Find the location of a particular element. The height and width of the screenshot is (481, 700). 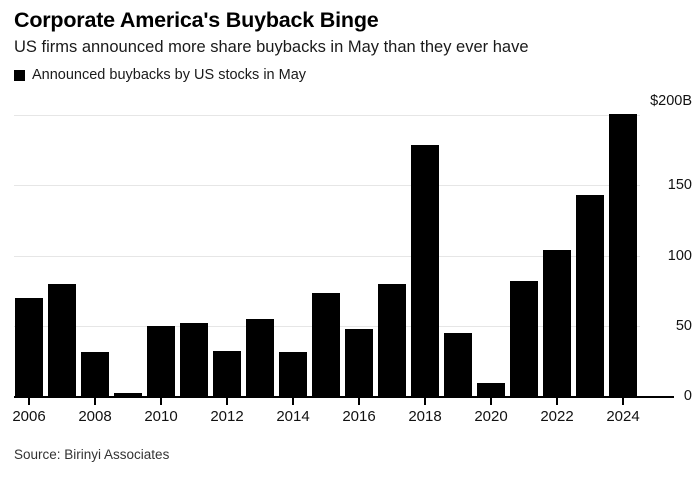

bar-2015 is located at coordinates (326, 344).